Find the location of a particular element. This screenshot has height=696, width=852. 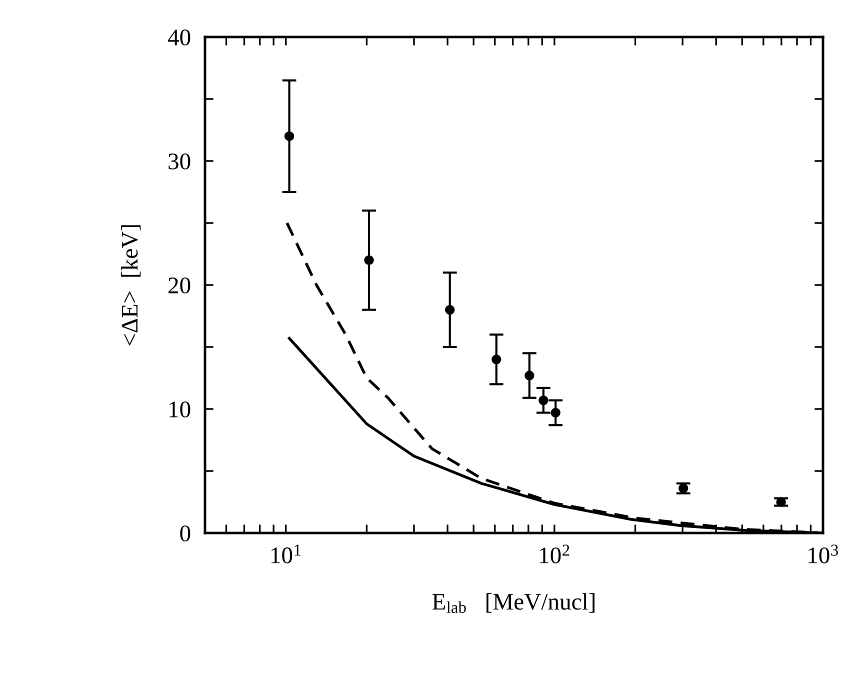

y-tick-label: 10 is located at coordinates (180, 409).